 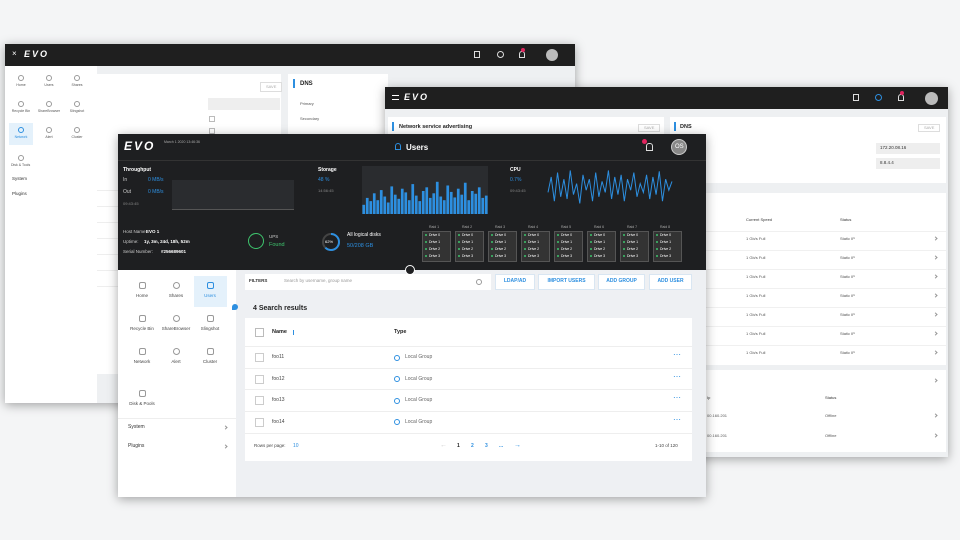 I want to click on nav-label: Disk & Tools, so click(x=21, y=165).